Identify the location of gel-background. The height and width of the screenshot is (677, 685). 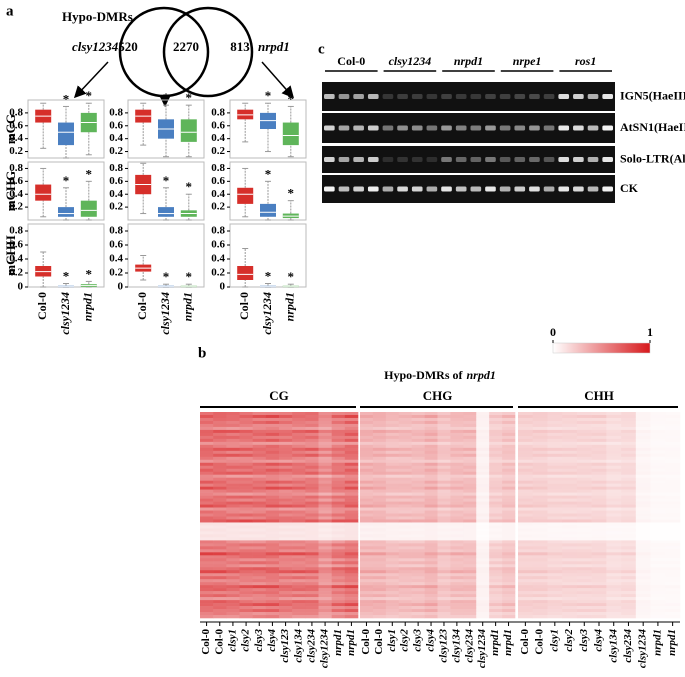
(468, 159).